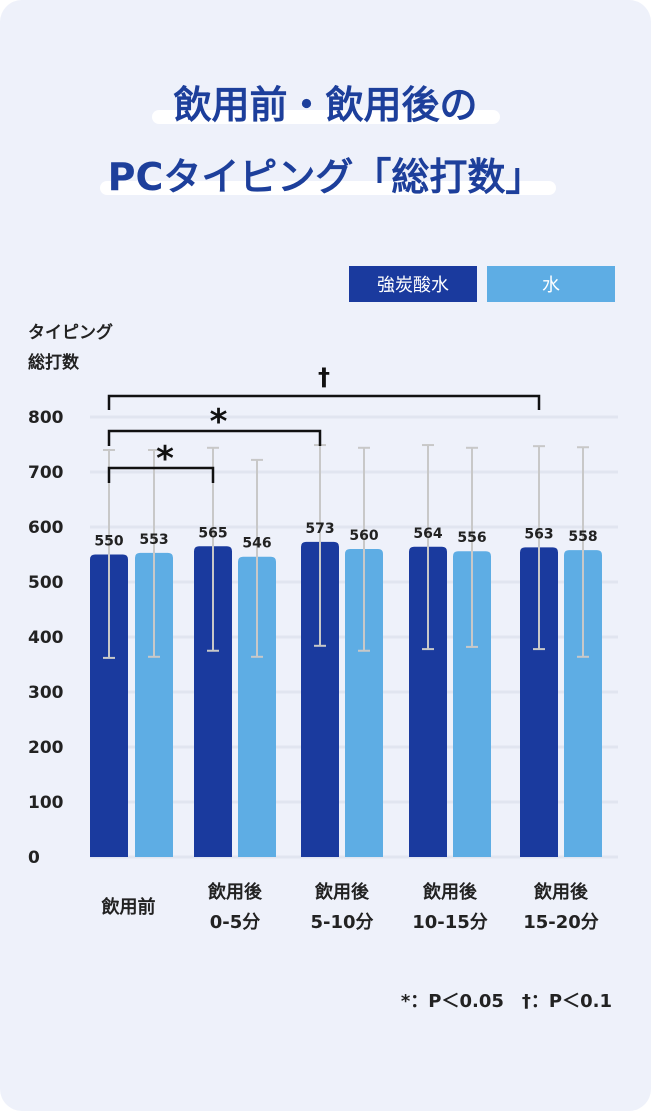 Image resolution: width=651 pixels, height=1111 pixels. I want to click on x-tick-label: 飲用前, so click(128, 907).